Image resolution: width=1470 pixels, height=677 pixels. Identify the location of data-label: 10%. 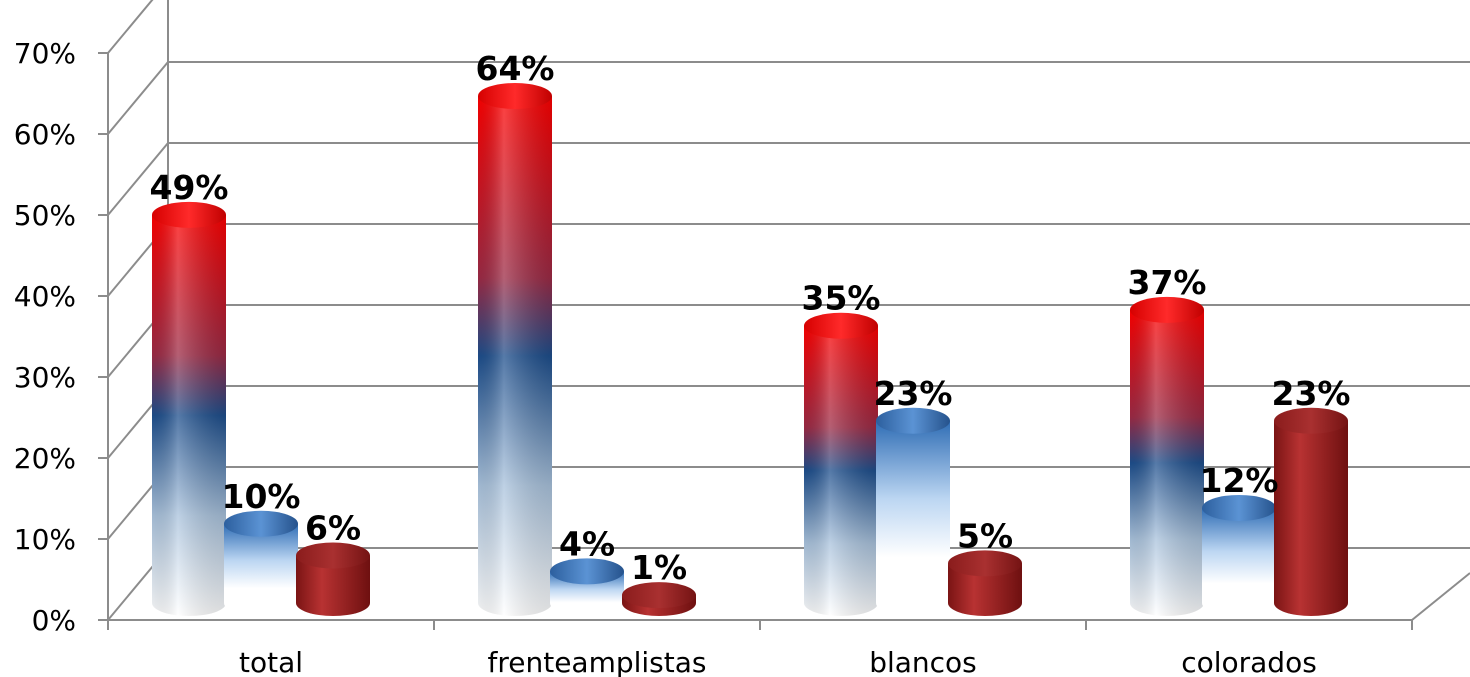
(261, 496).